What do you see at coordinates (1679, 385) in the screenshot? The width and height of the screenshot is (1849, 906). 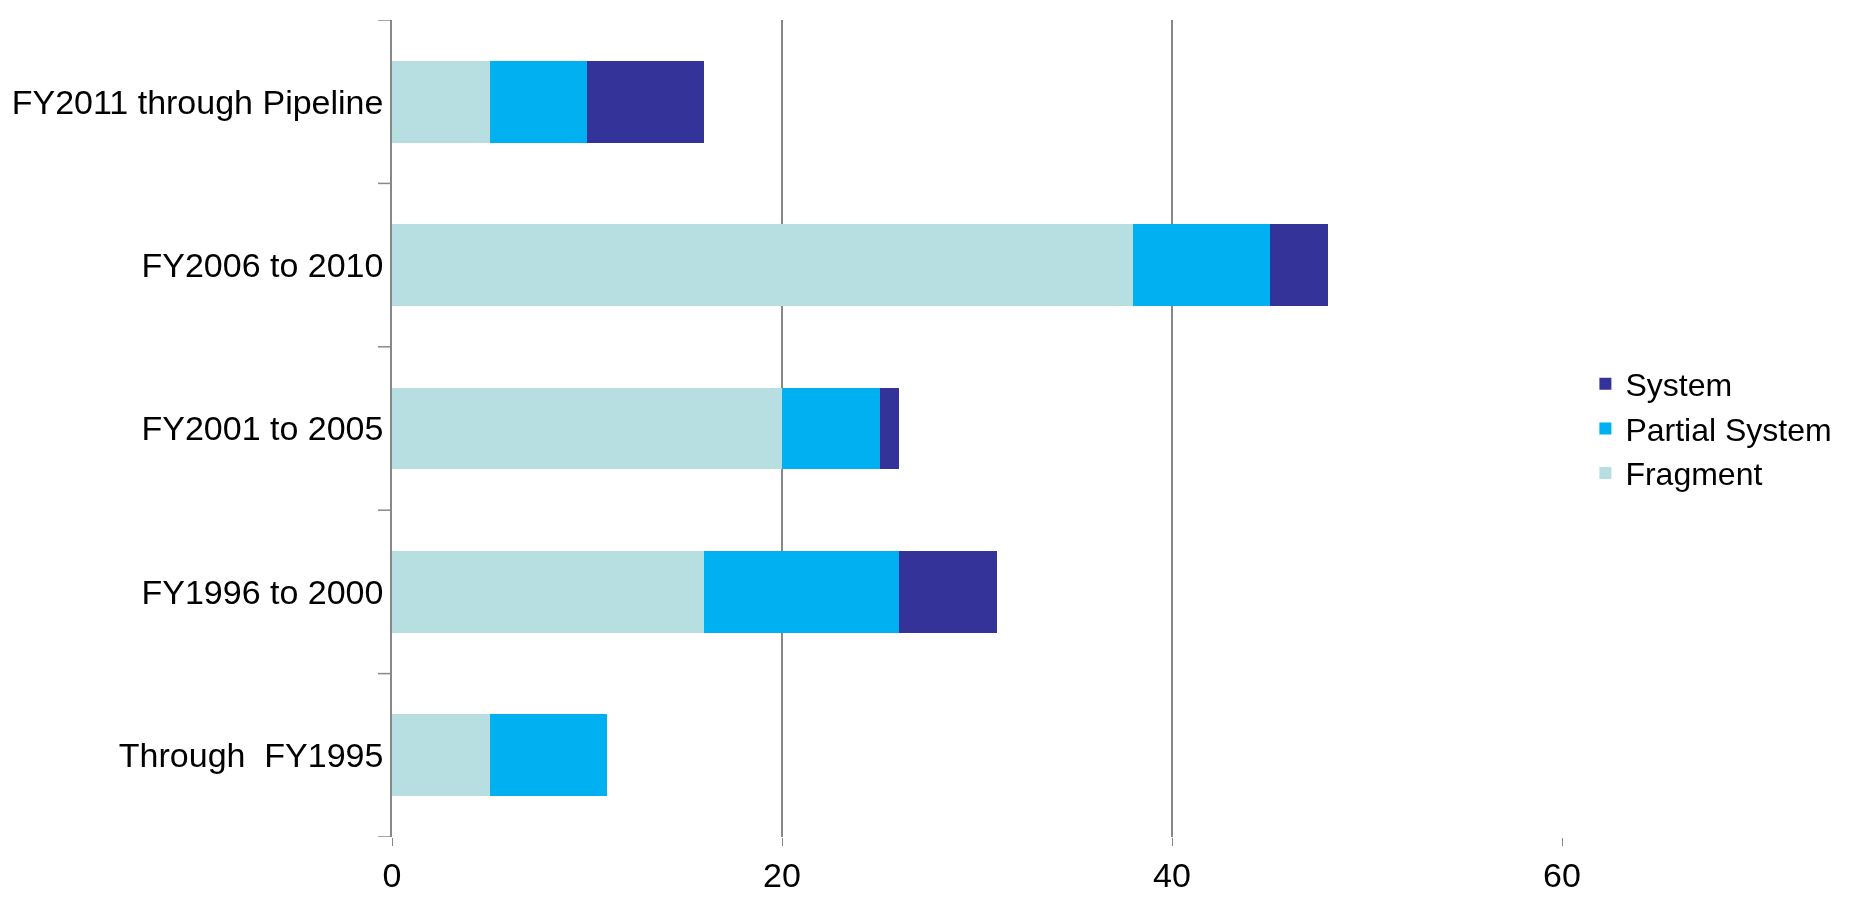 I see `legend-label: System` at bounding box center [1679, 385].